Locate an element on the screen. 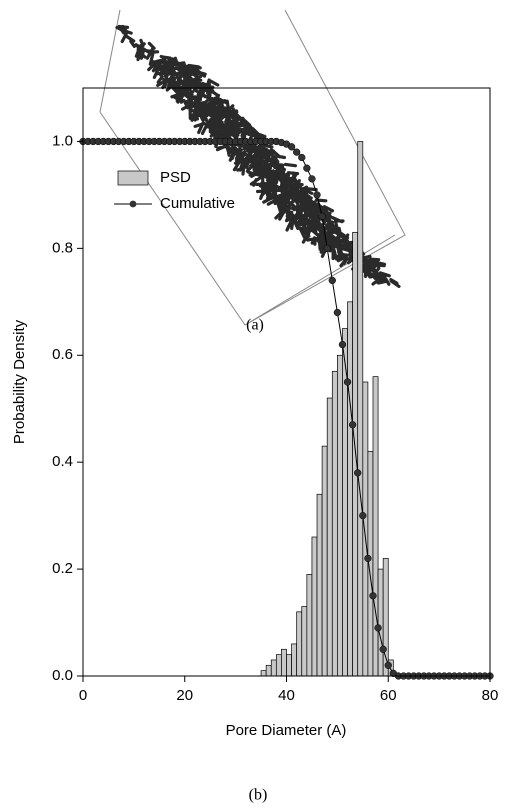 The image size is (530, 810). x-tick-label: 0 is located at coordinates (83, 695).